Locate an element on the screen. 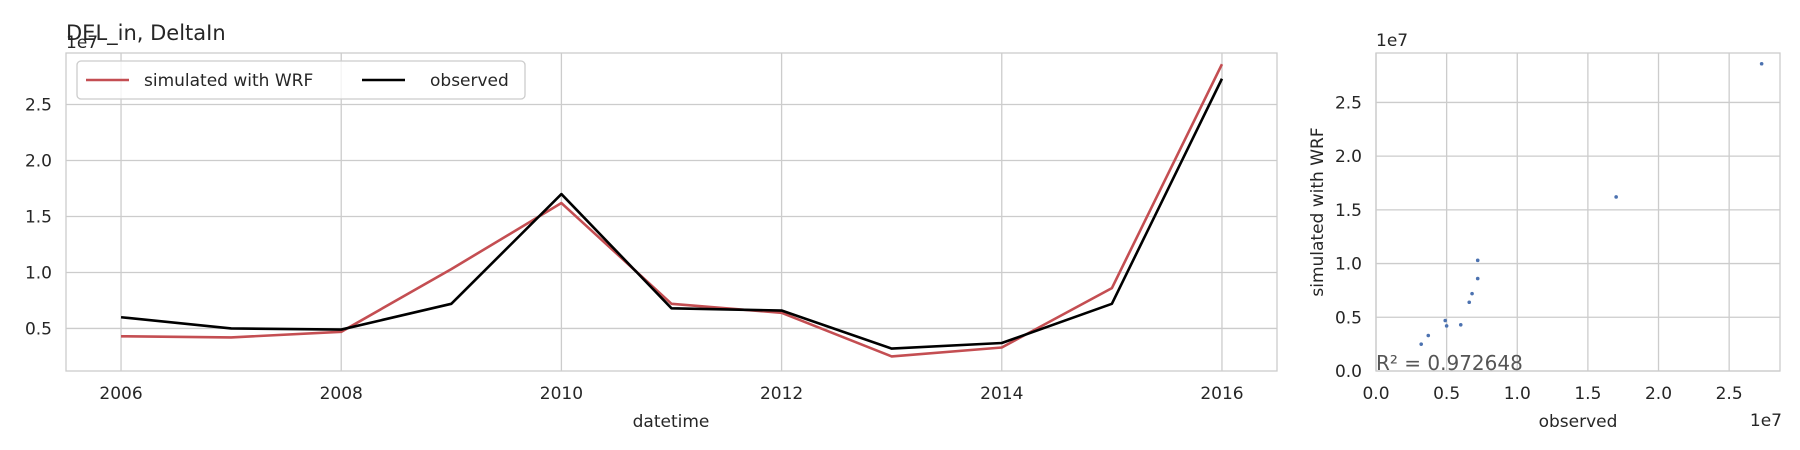 The image size is (1800, 450). x-tick-label: 2014 is located at coordinates (1001, 394).